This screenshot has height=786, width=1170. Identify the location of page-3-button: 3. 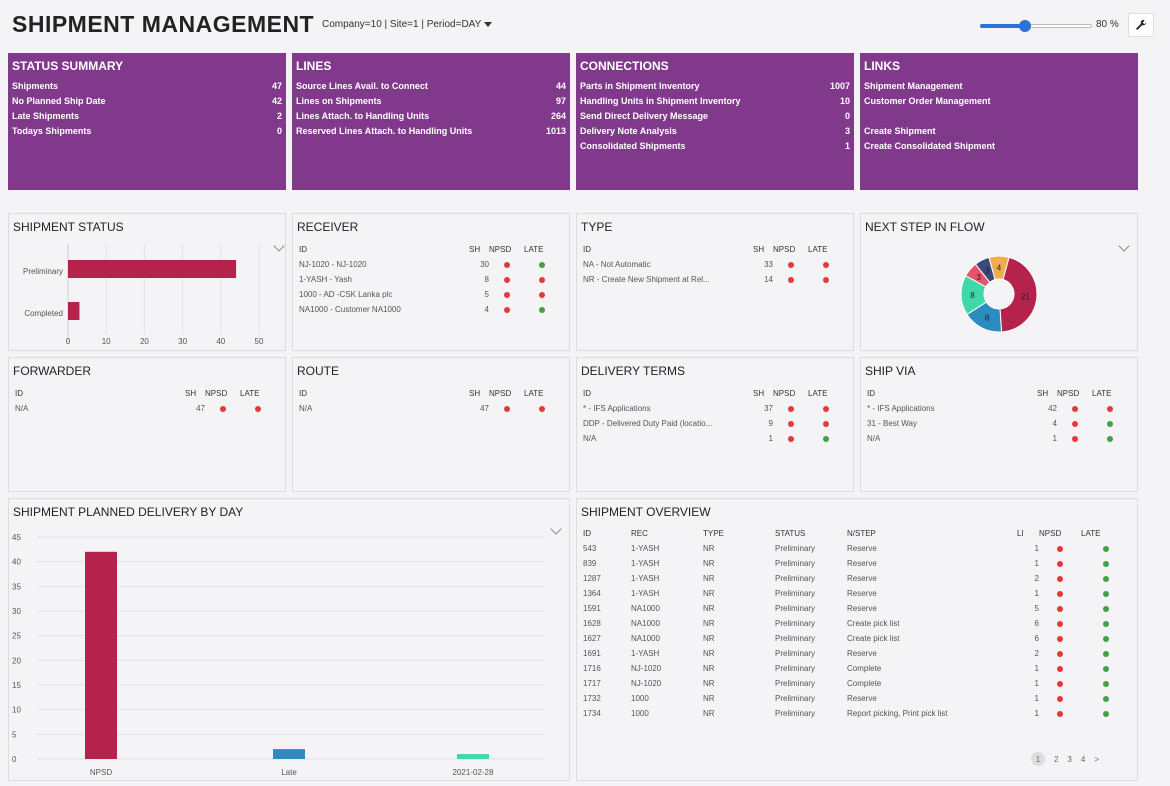
(1069, 759).